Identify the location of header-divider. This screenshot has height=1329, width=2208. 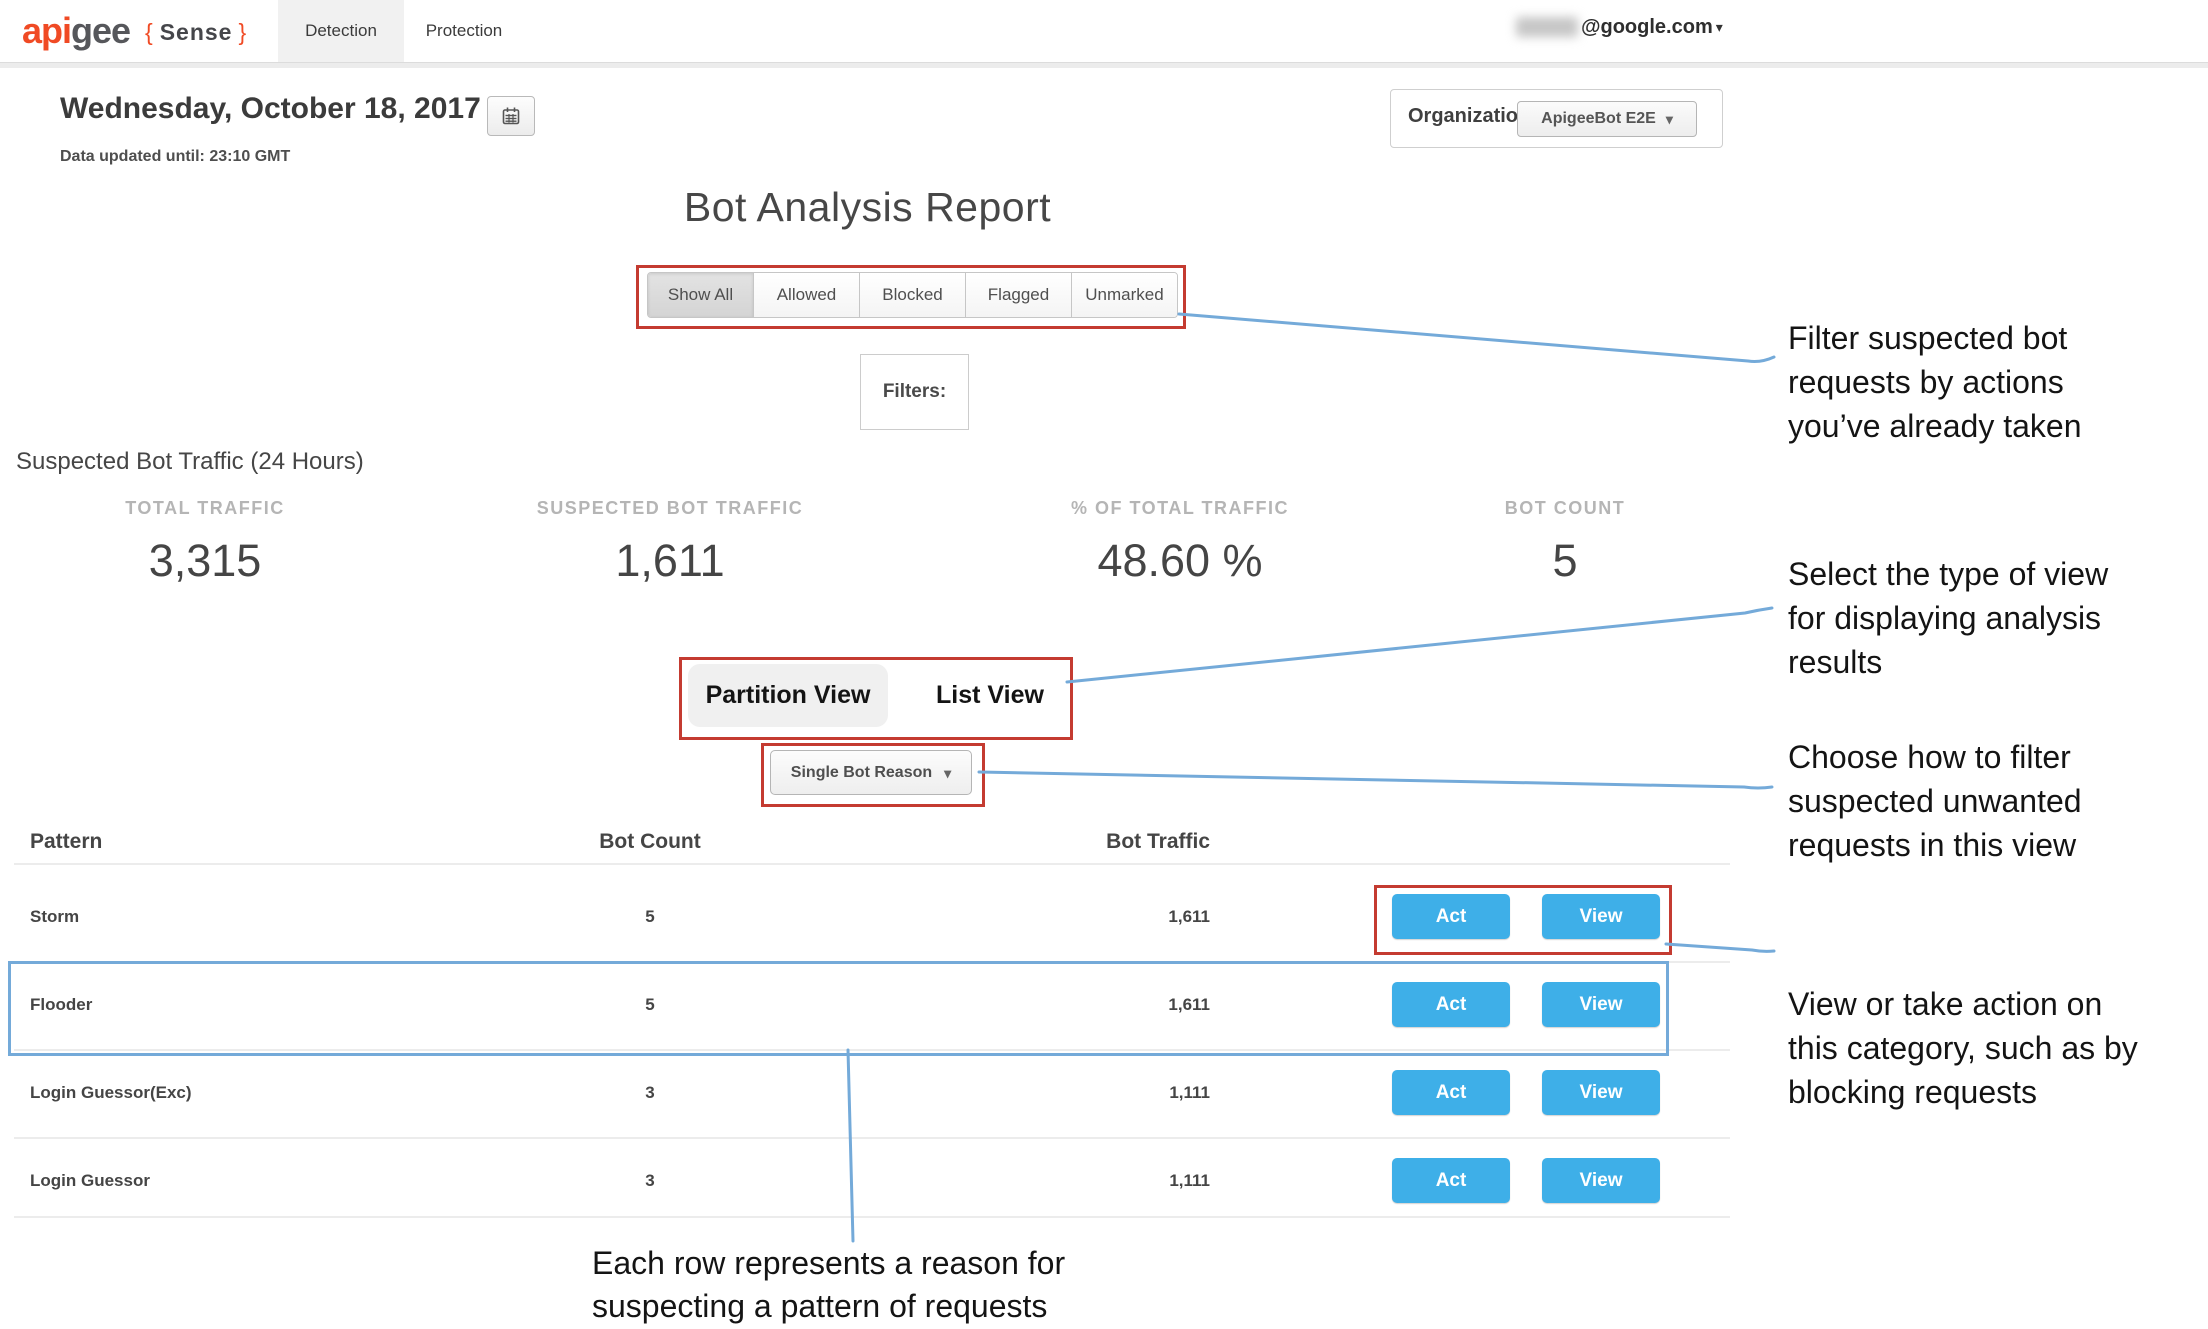
(1104, 65).